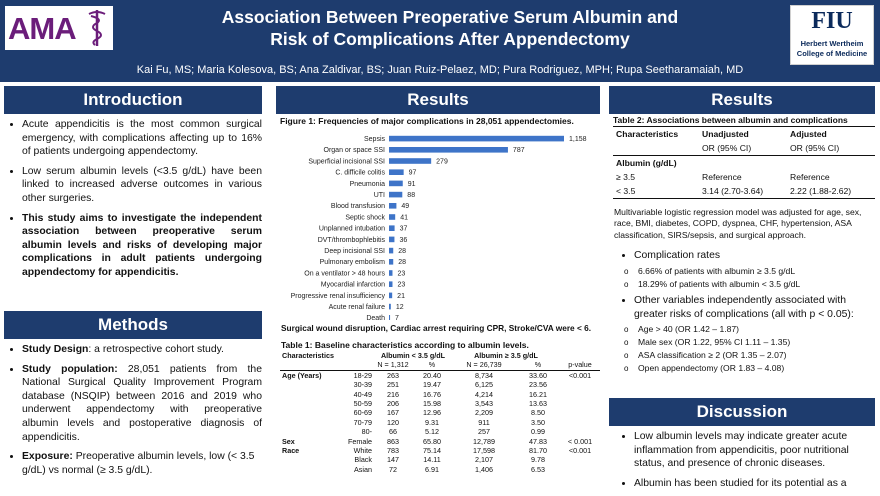 The width and height of the screenshot is (880, 496). I want to click on bar-category-label: Death, so click(375, 317).